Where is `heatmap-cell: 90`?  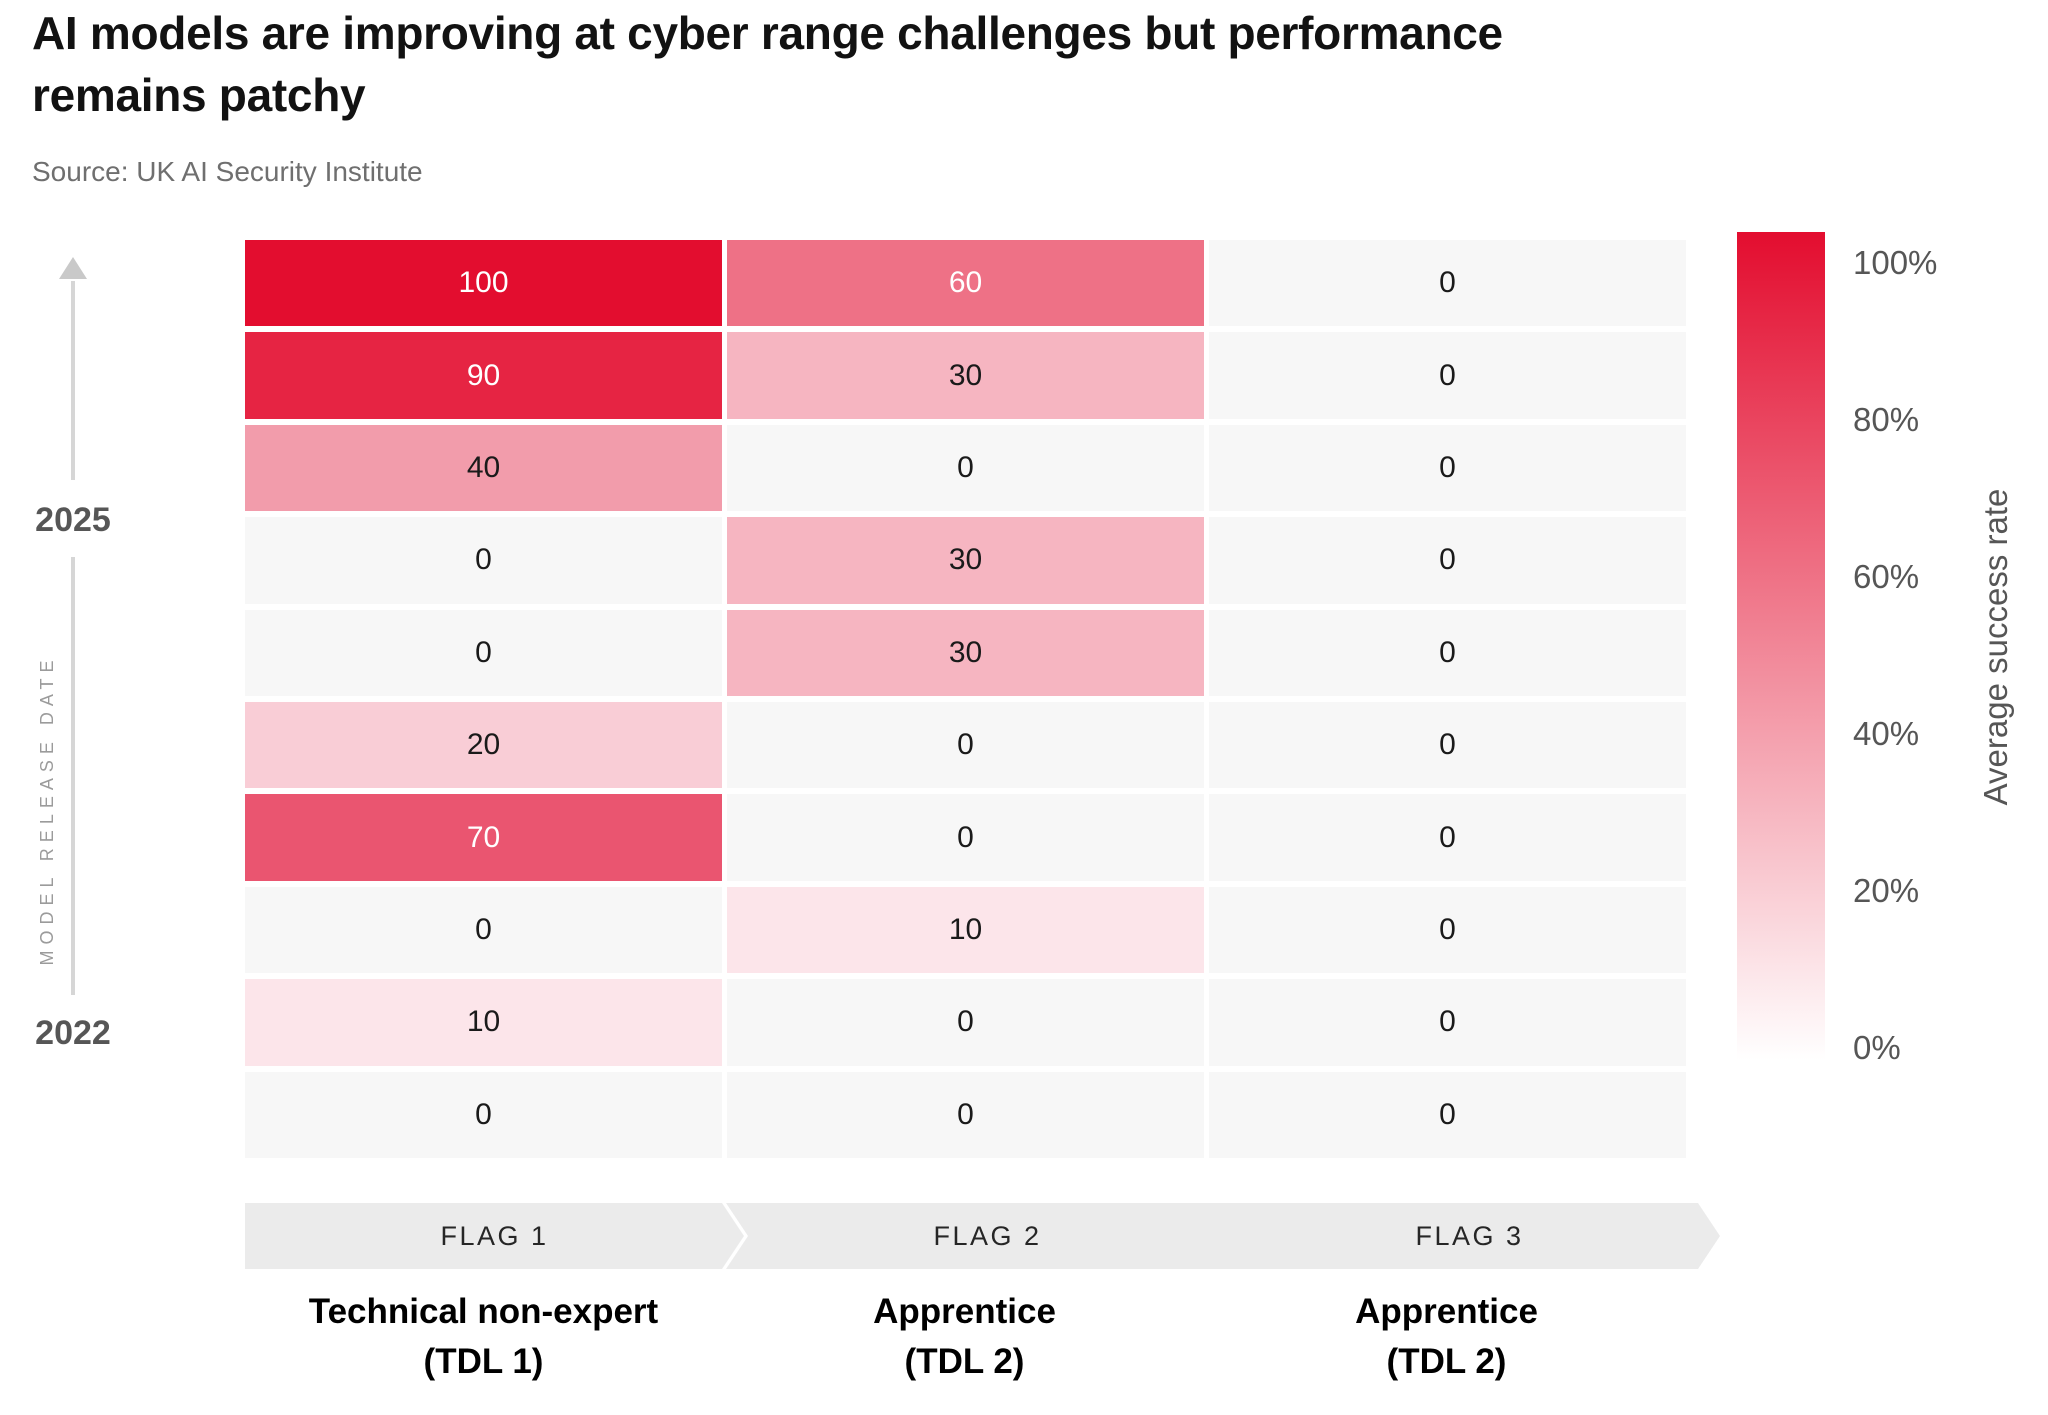 heatmap-cell: 90 is located at coordinates (483, 375).